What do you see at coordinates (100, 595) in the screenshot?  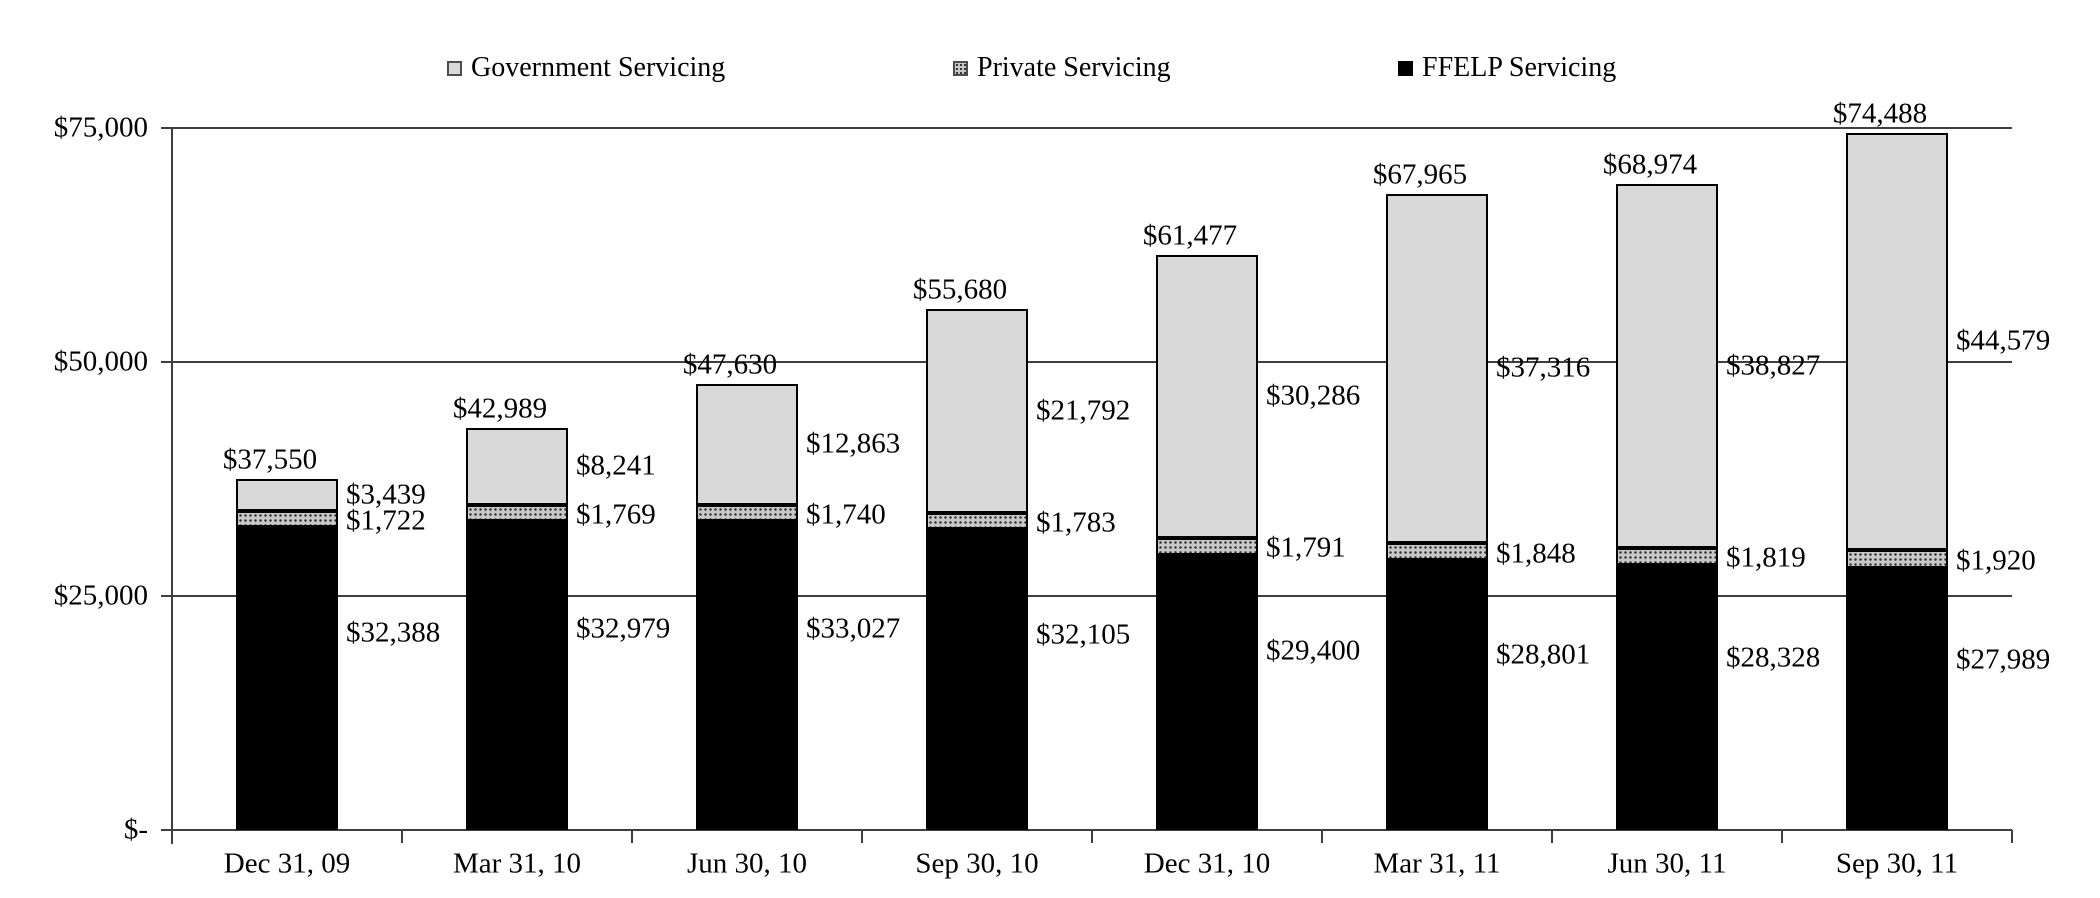 I see `y-axis-tick-label: $25,000` at bounding box center [100, 595].